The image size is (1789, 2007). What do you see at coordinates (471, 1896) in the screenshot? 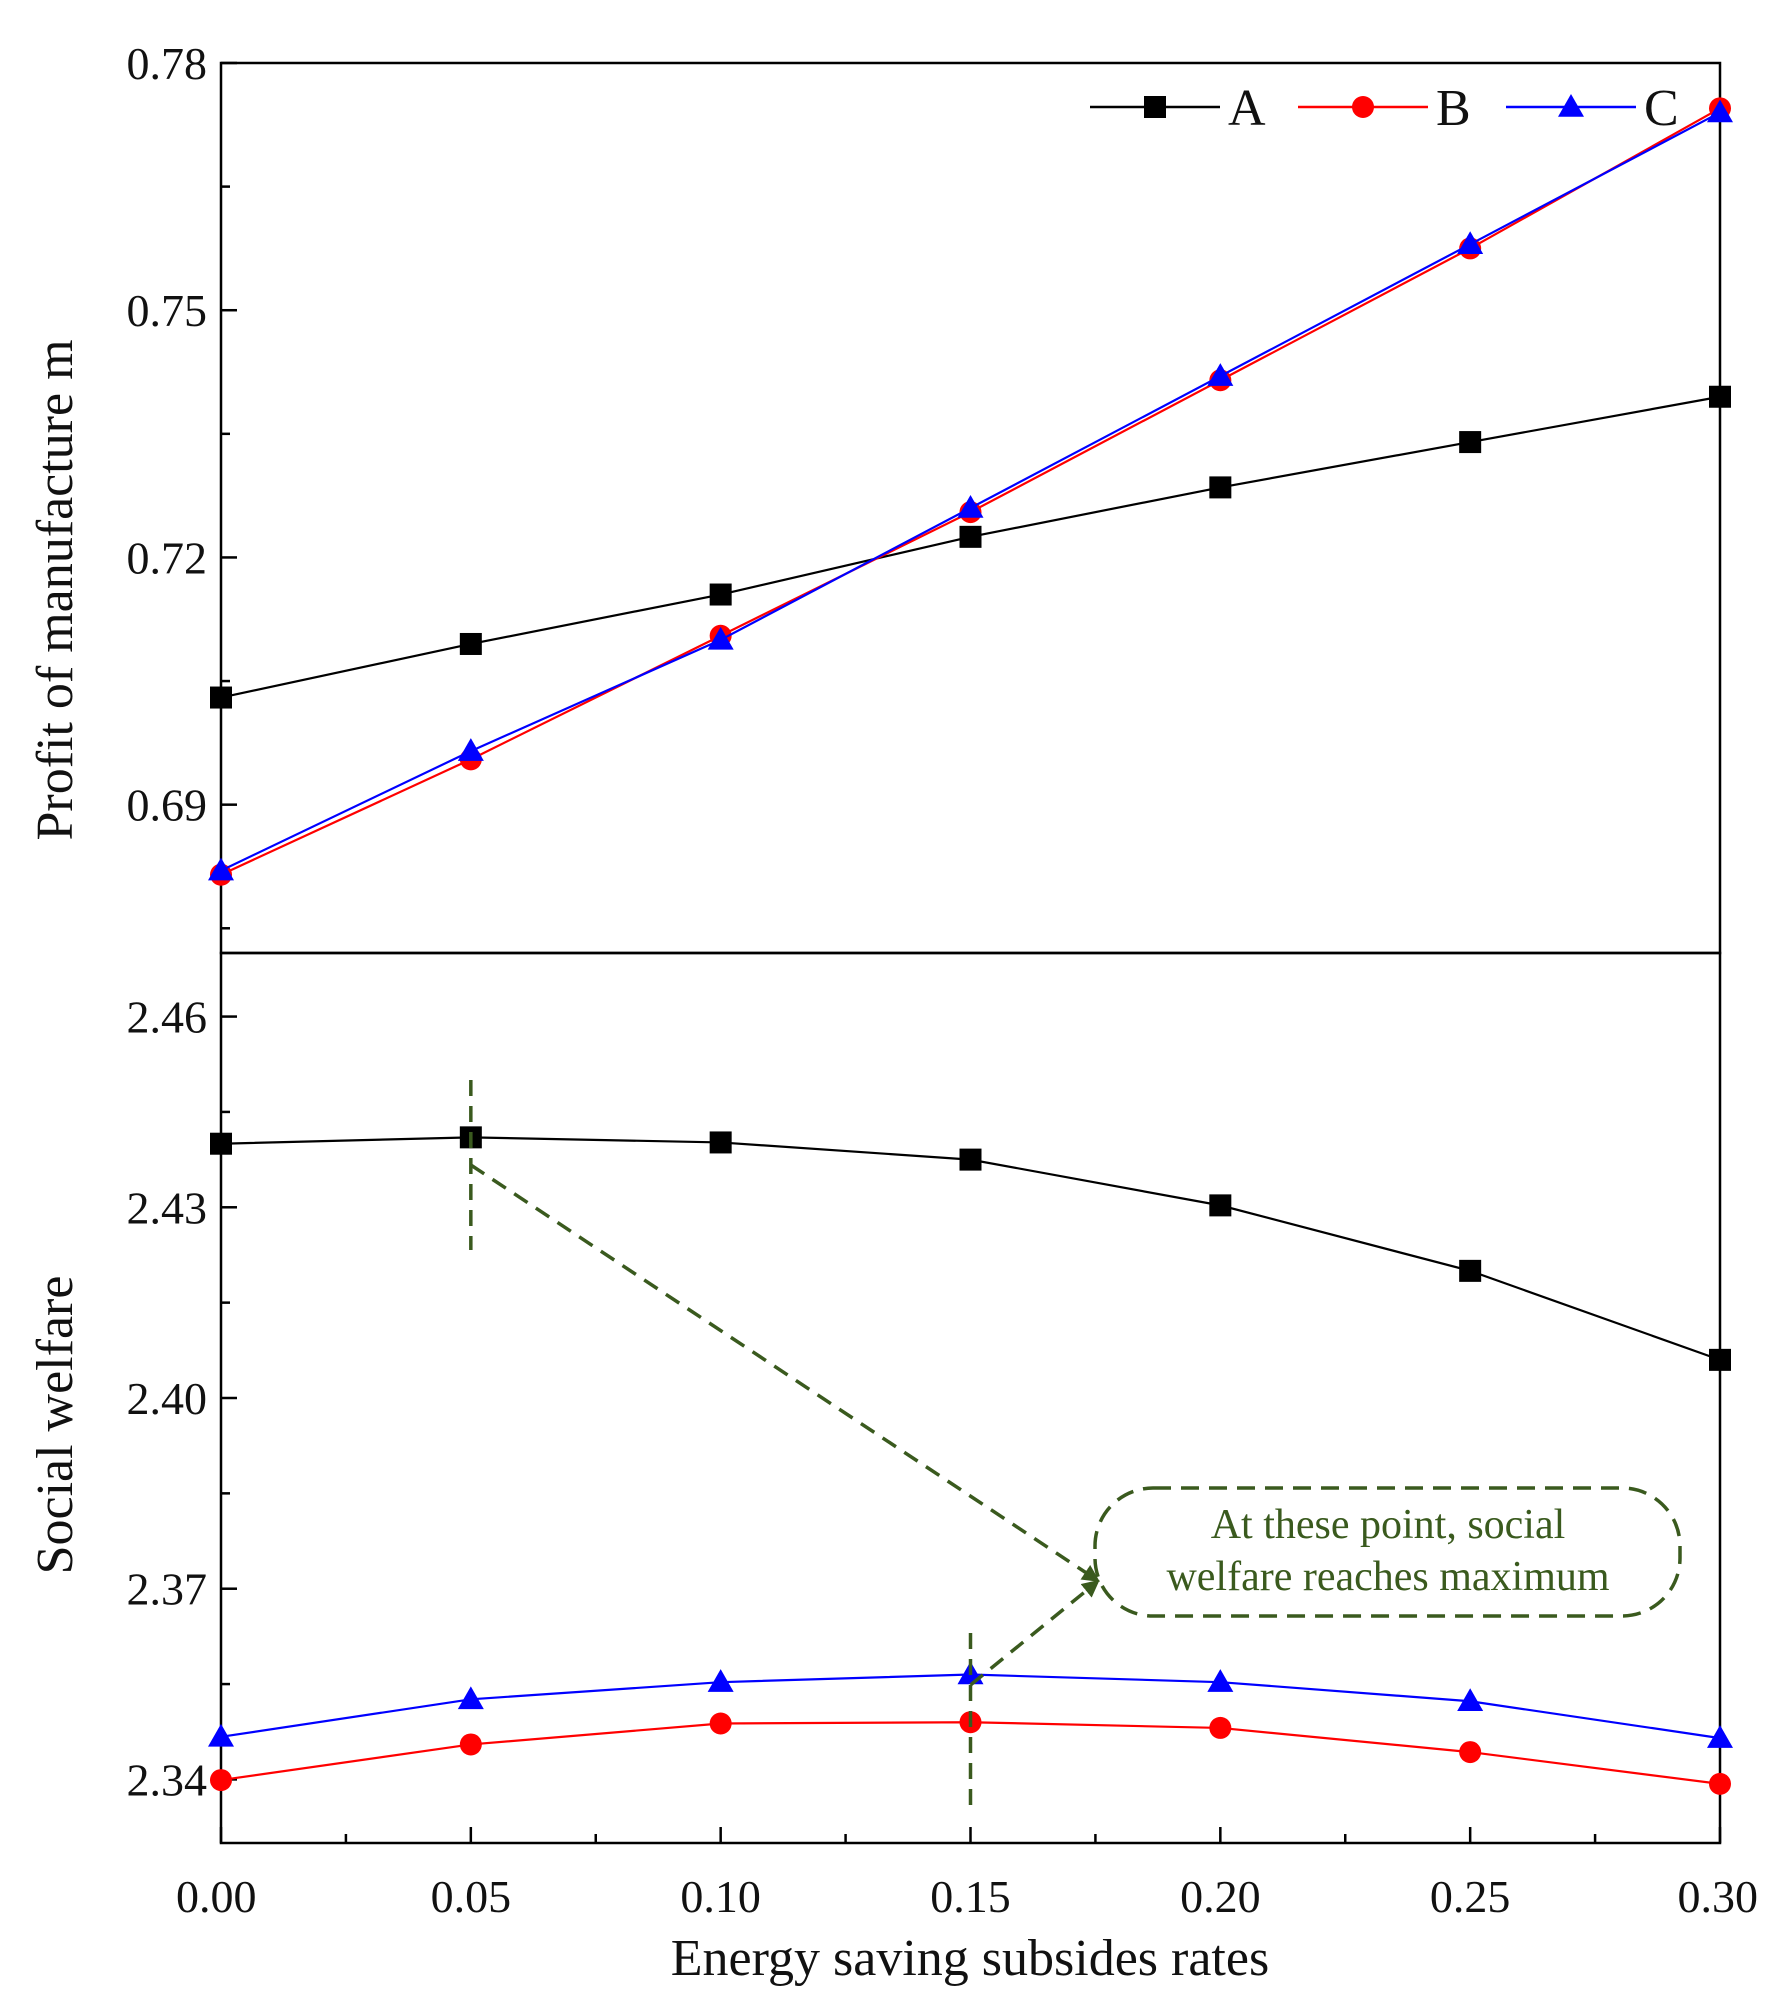
I see `x-tick-label: 0.05` at bounding box center [471, 1896].